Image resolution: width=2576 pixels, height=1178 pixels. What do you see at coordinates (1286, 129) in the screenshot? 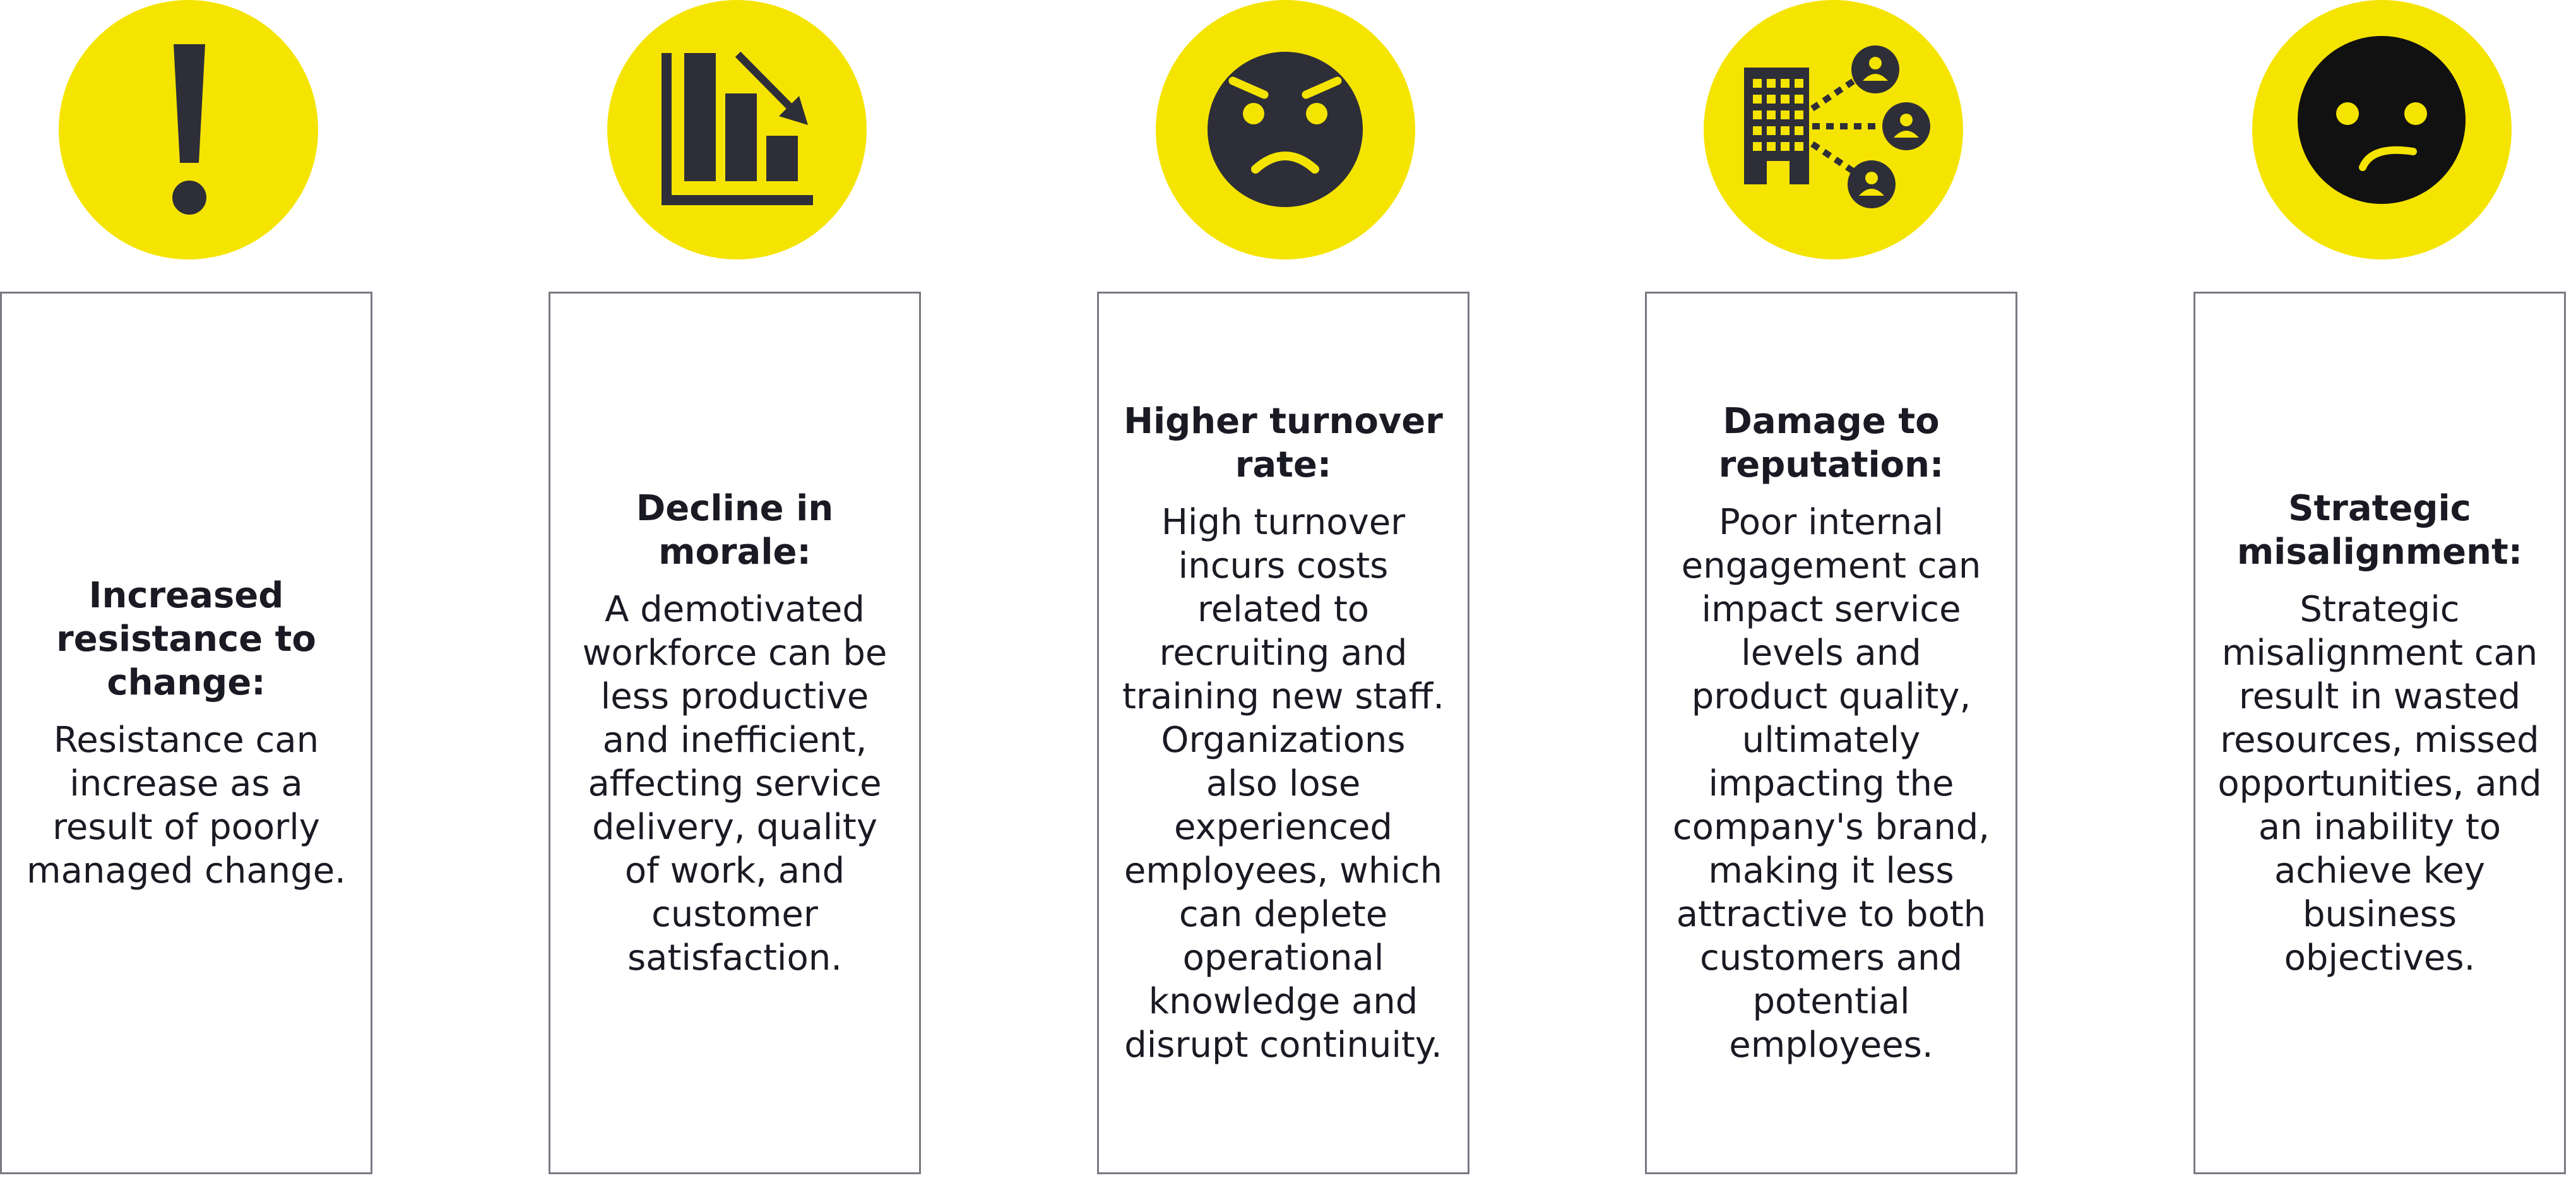
I see `frowning-face-icon` at bounding box center [1286, 129].